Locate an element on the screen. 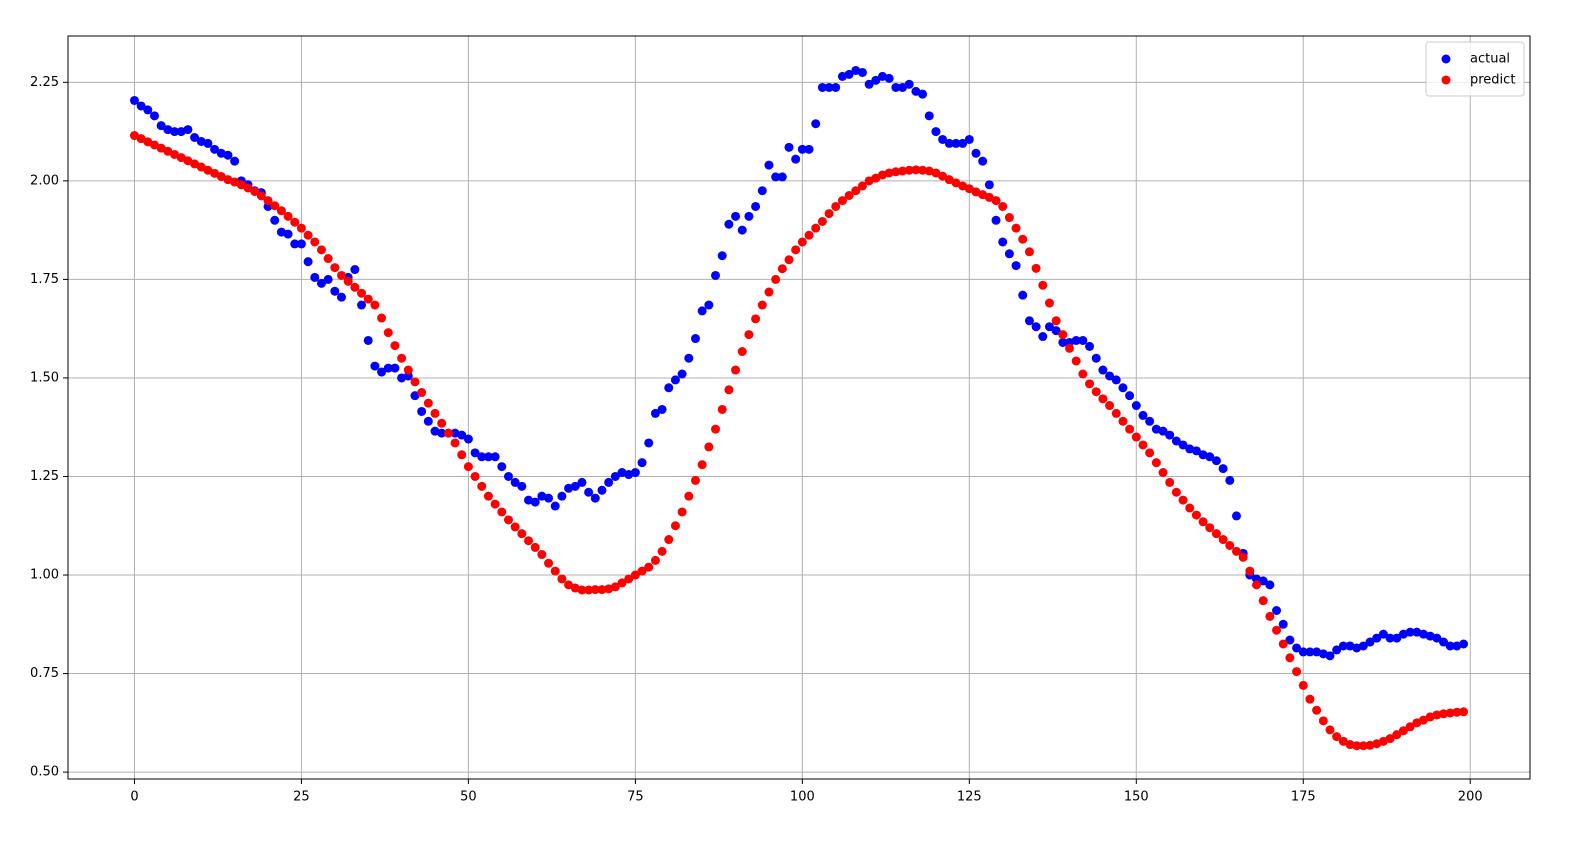 The width and height of the screenshot is (1595, 855). legend-marker is located at coordinates (1446, 80).